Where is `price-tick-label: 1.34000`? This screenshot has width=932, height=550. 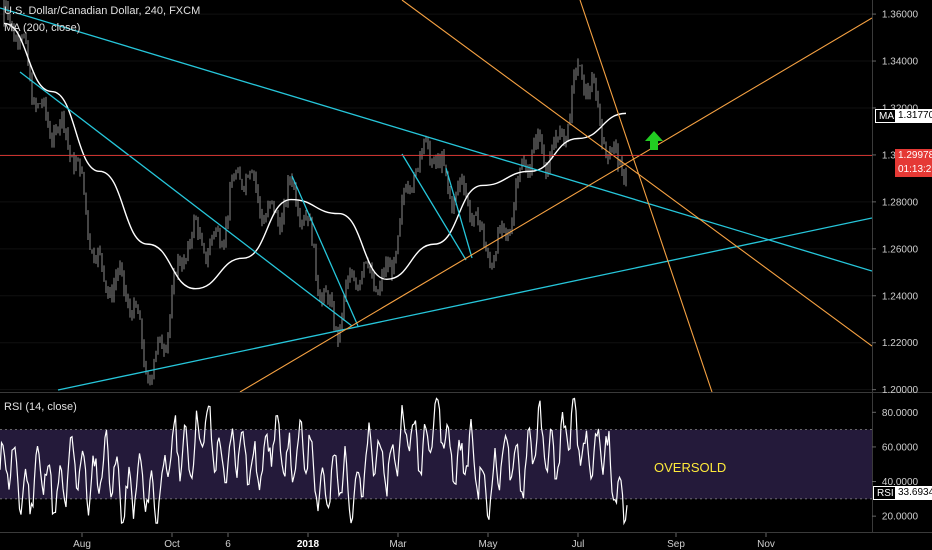
price-tick-label: 1.34000 is located at coordinates (900, 62).